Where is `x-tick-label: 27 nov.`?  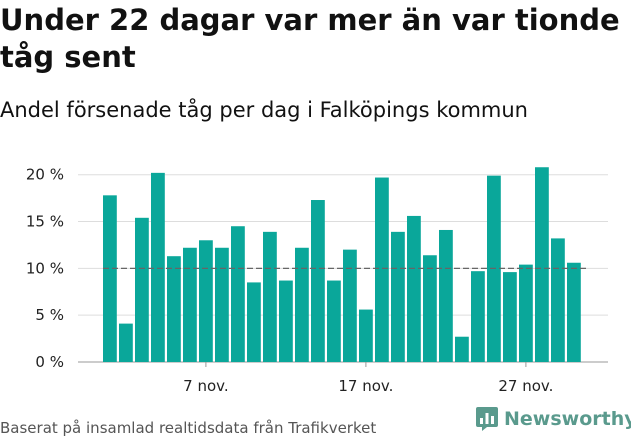 x-tick-label: 27 nov. is located at coordinates (525, 386).